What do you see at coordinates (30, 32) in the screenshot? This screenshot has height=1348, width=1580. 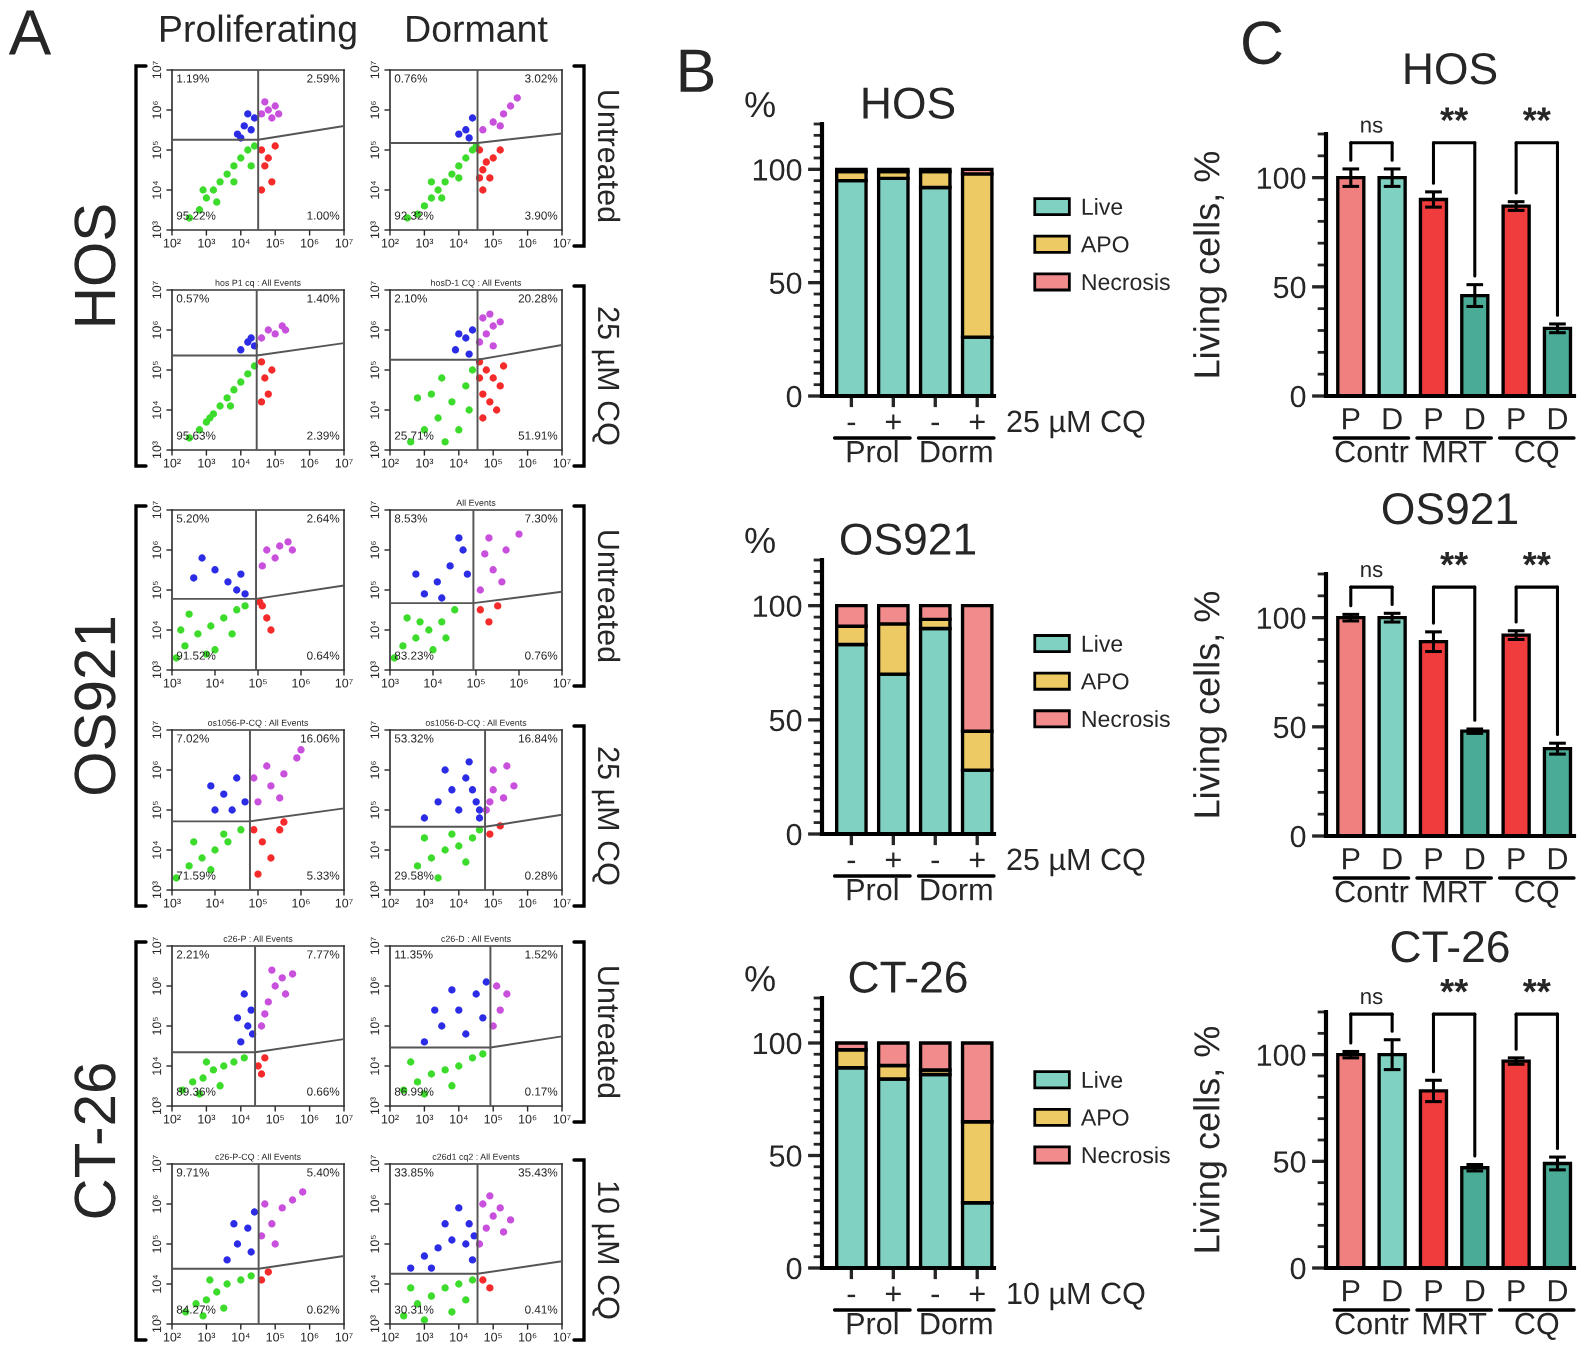 I see `text: A` at bounding box center [30, 32].